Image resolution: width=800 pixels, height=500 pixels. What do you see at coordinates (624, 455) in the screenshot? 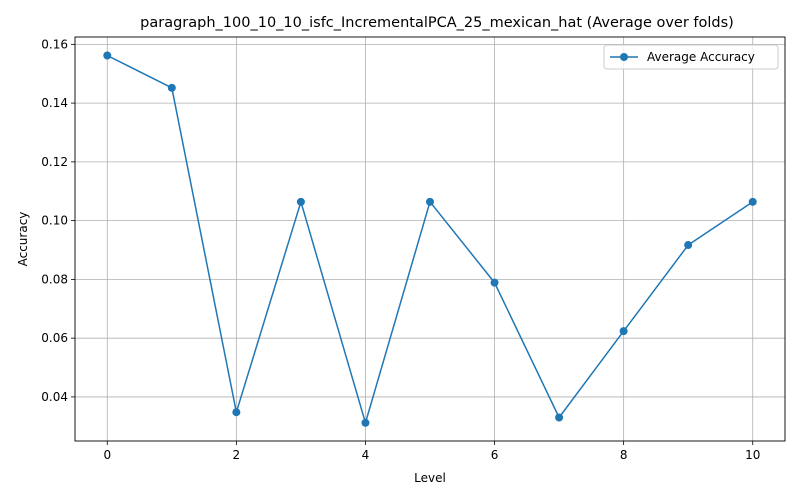
I see `x-tick-label: 8` at bounding box center [624, 455].